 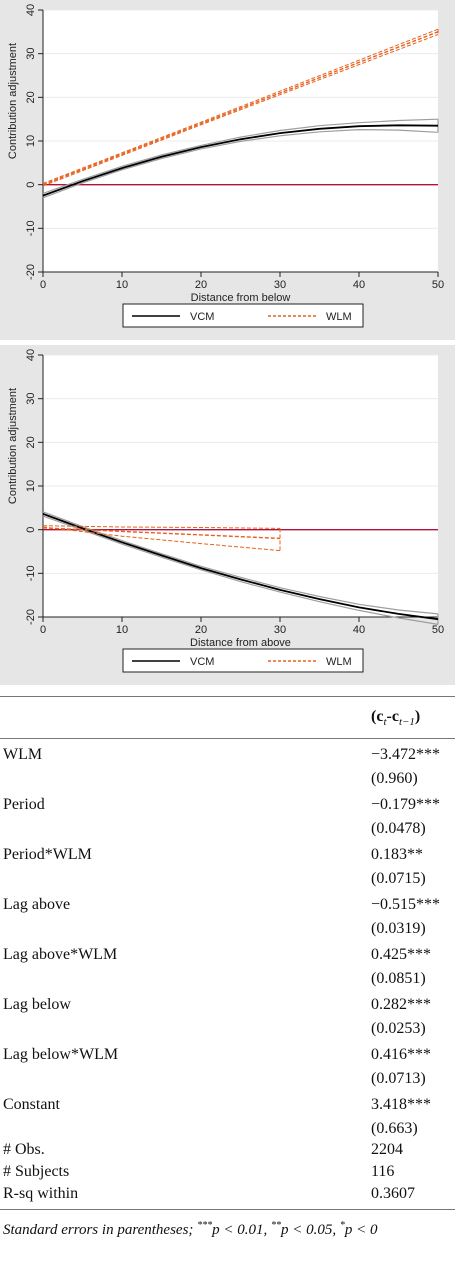 What do you see at coordinates (24, 1149) in the screenshot?
I see `table-stat-label: # Obs.` at bounding box center [24, 1149].